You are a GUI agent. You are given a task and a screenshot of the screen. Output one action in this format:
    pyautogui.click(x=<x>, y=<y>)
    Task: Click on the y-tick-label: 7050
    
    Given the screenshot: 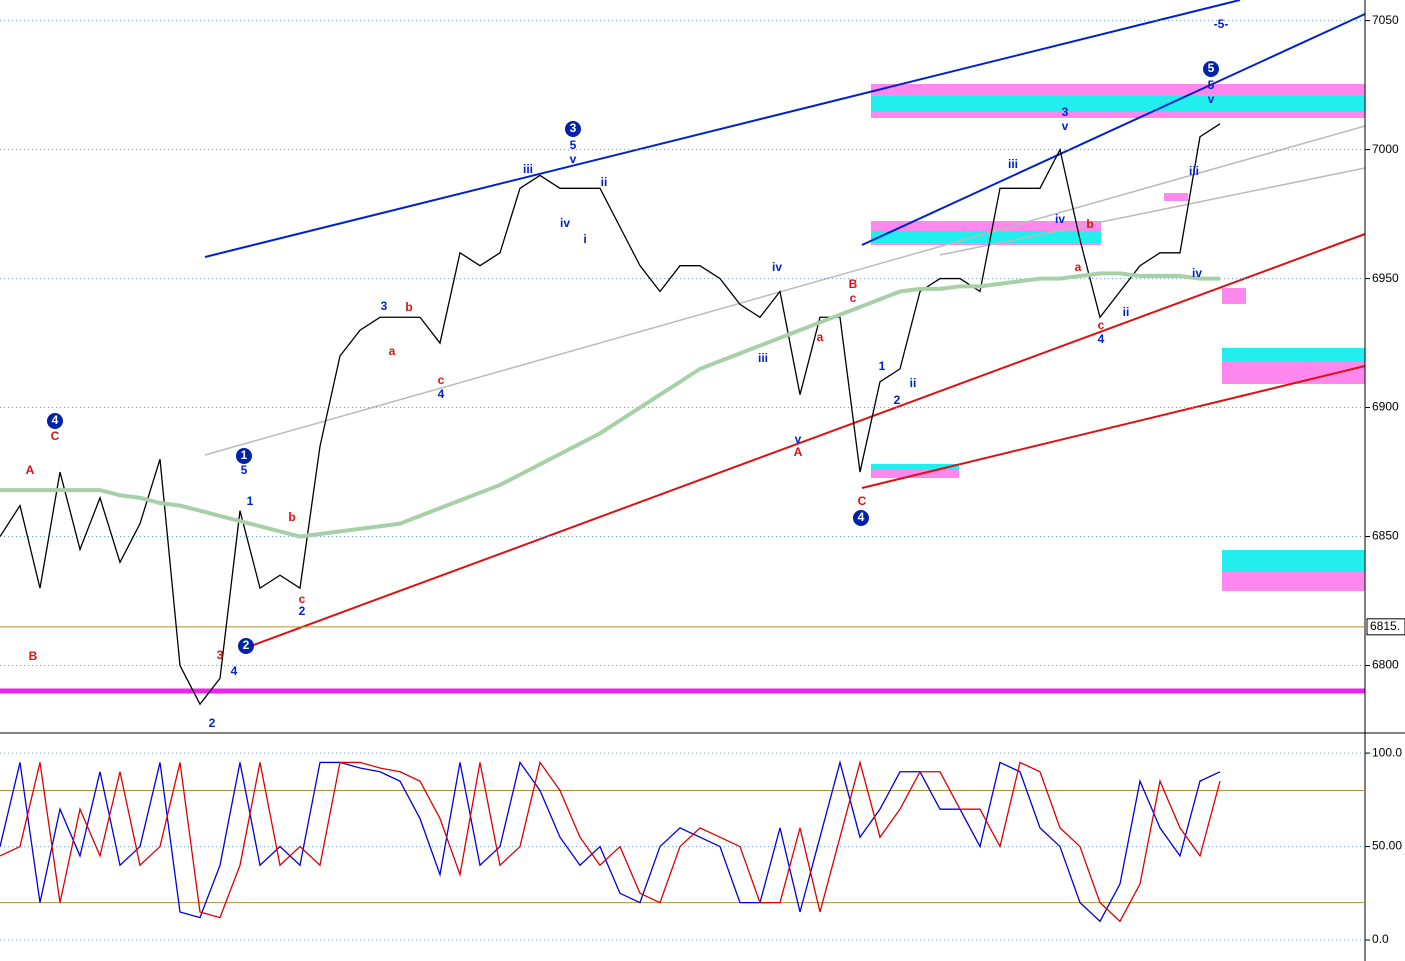 What is the action you would take?
    pyautogui.click(x=1385, y=20)
    